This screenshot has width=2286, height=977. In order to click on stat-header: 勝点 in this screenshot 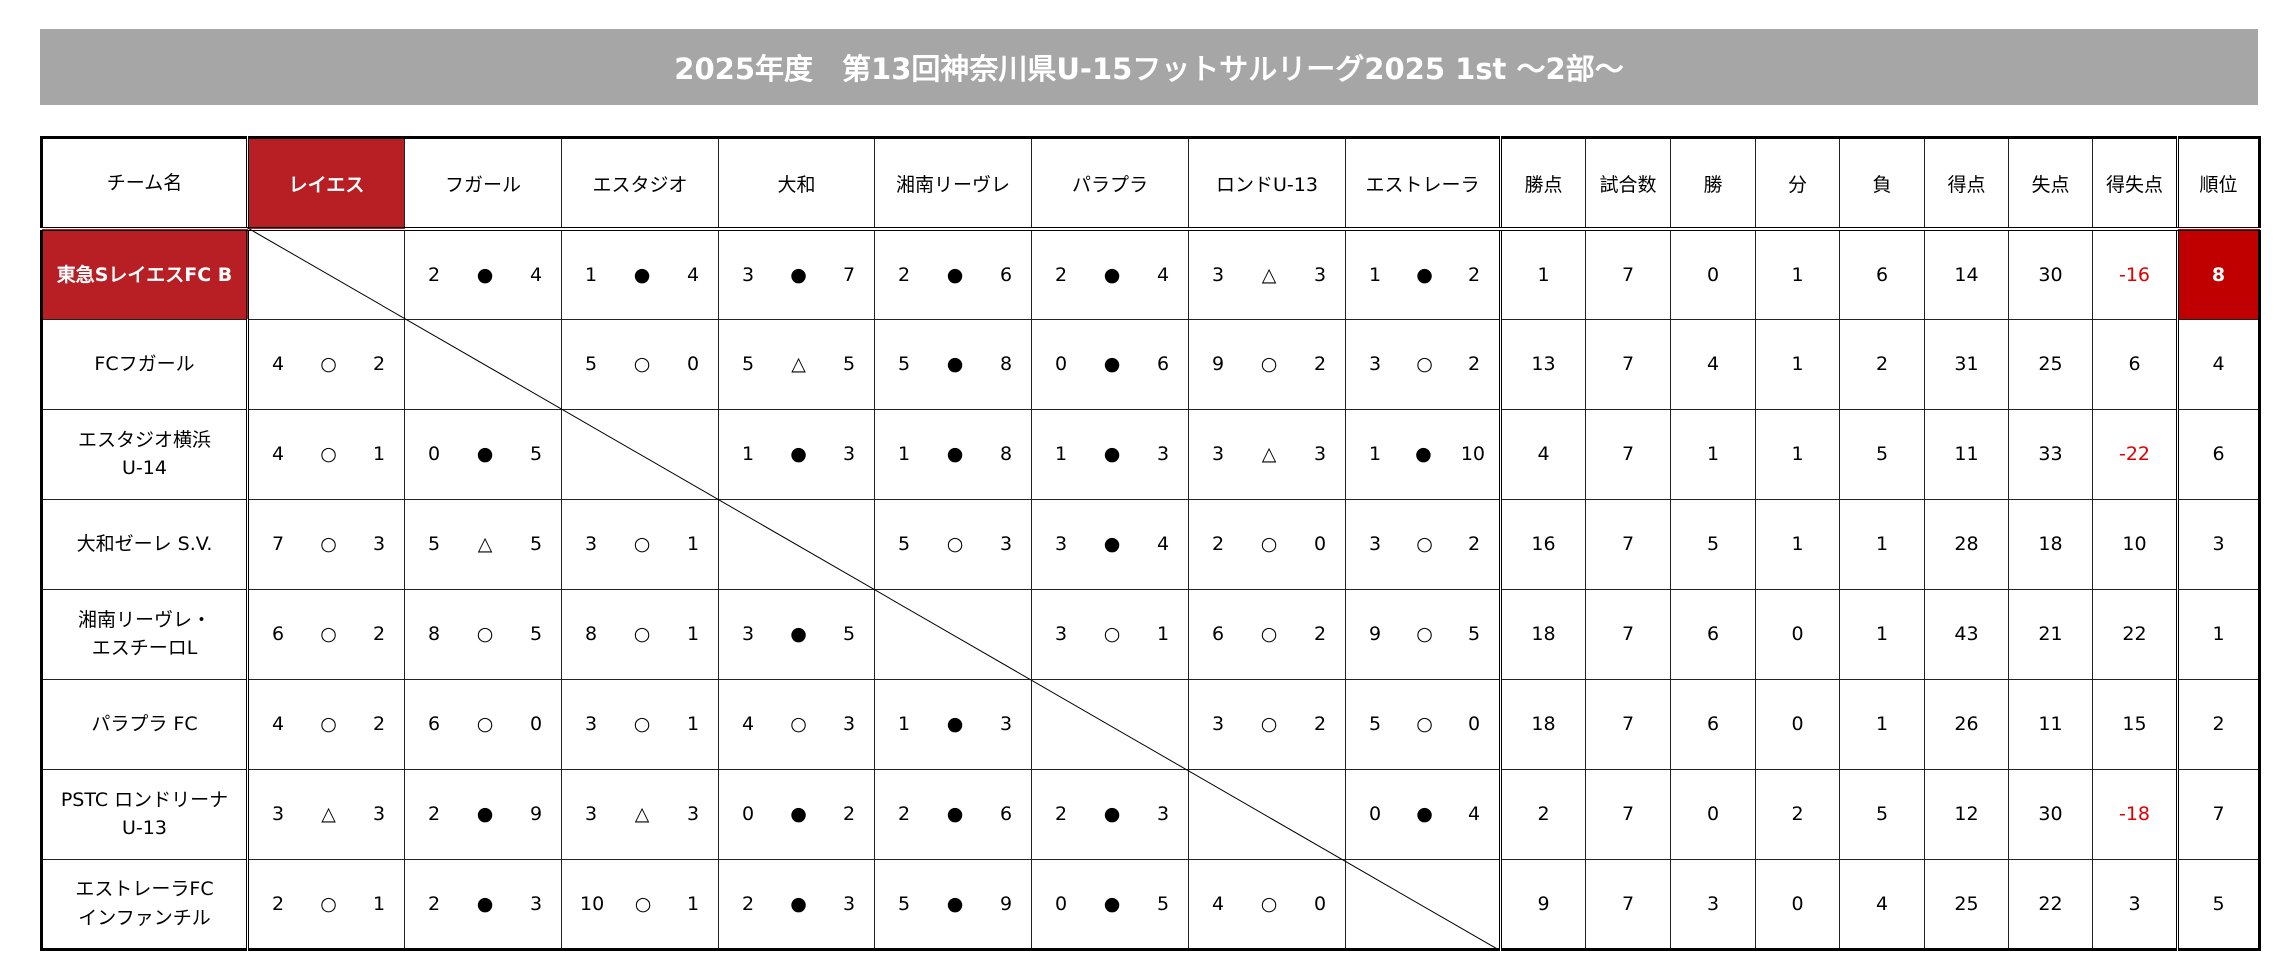, I will do `click(1542, 184)`.